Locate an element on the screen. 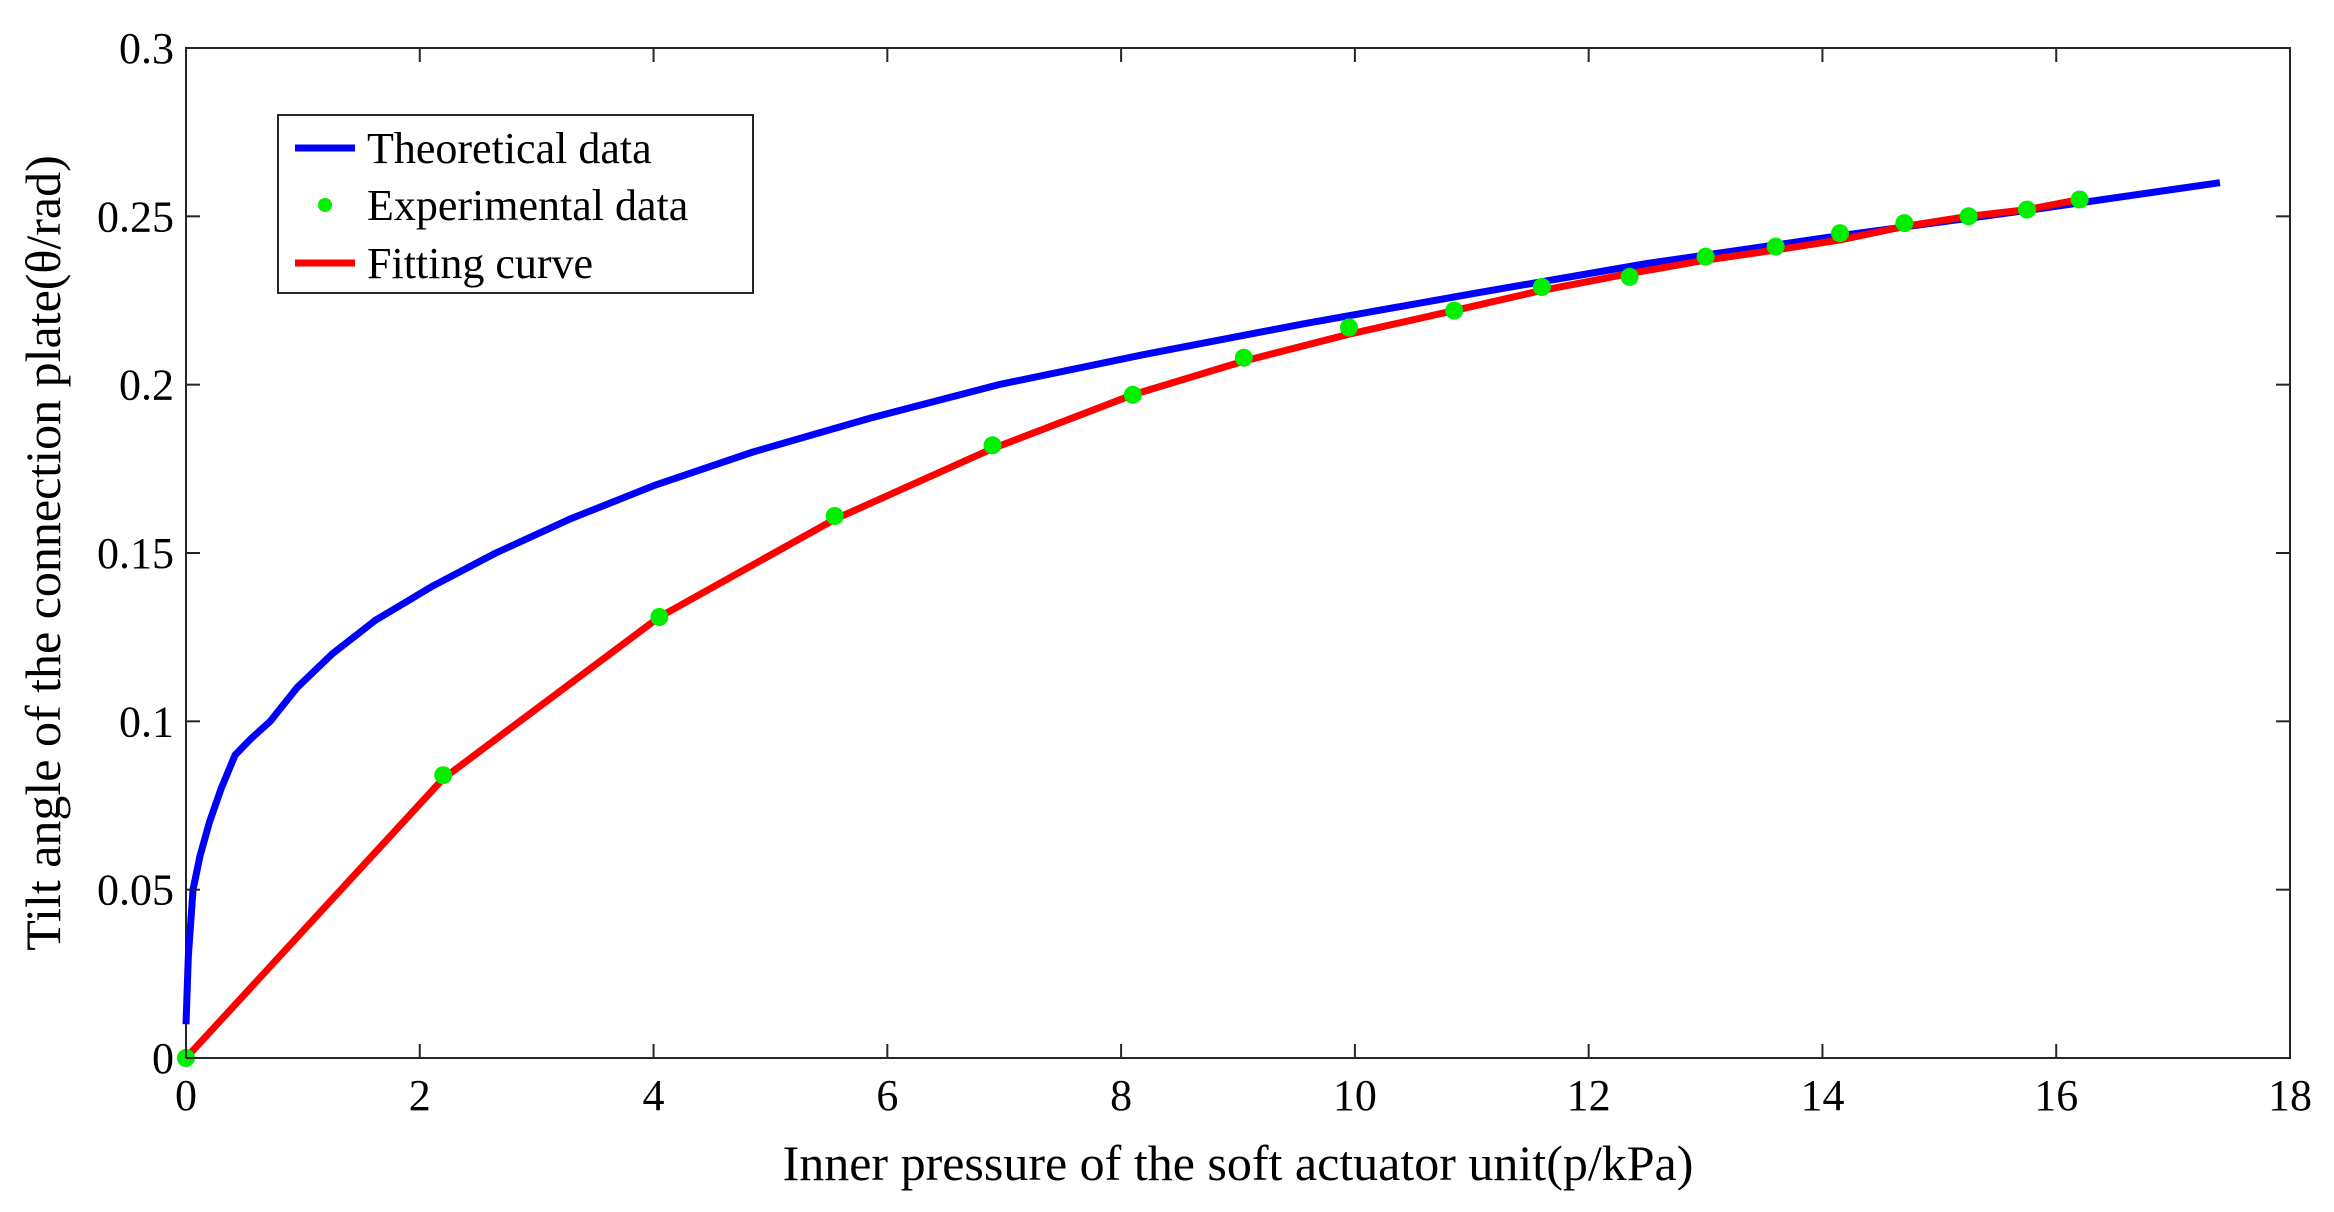 This screenshot has height=1212, width=2334. y-tick-label: 0.15 is located at coordinates (135, 553).